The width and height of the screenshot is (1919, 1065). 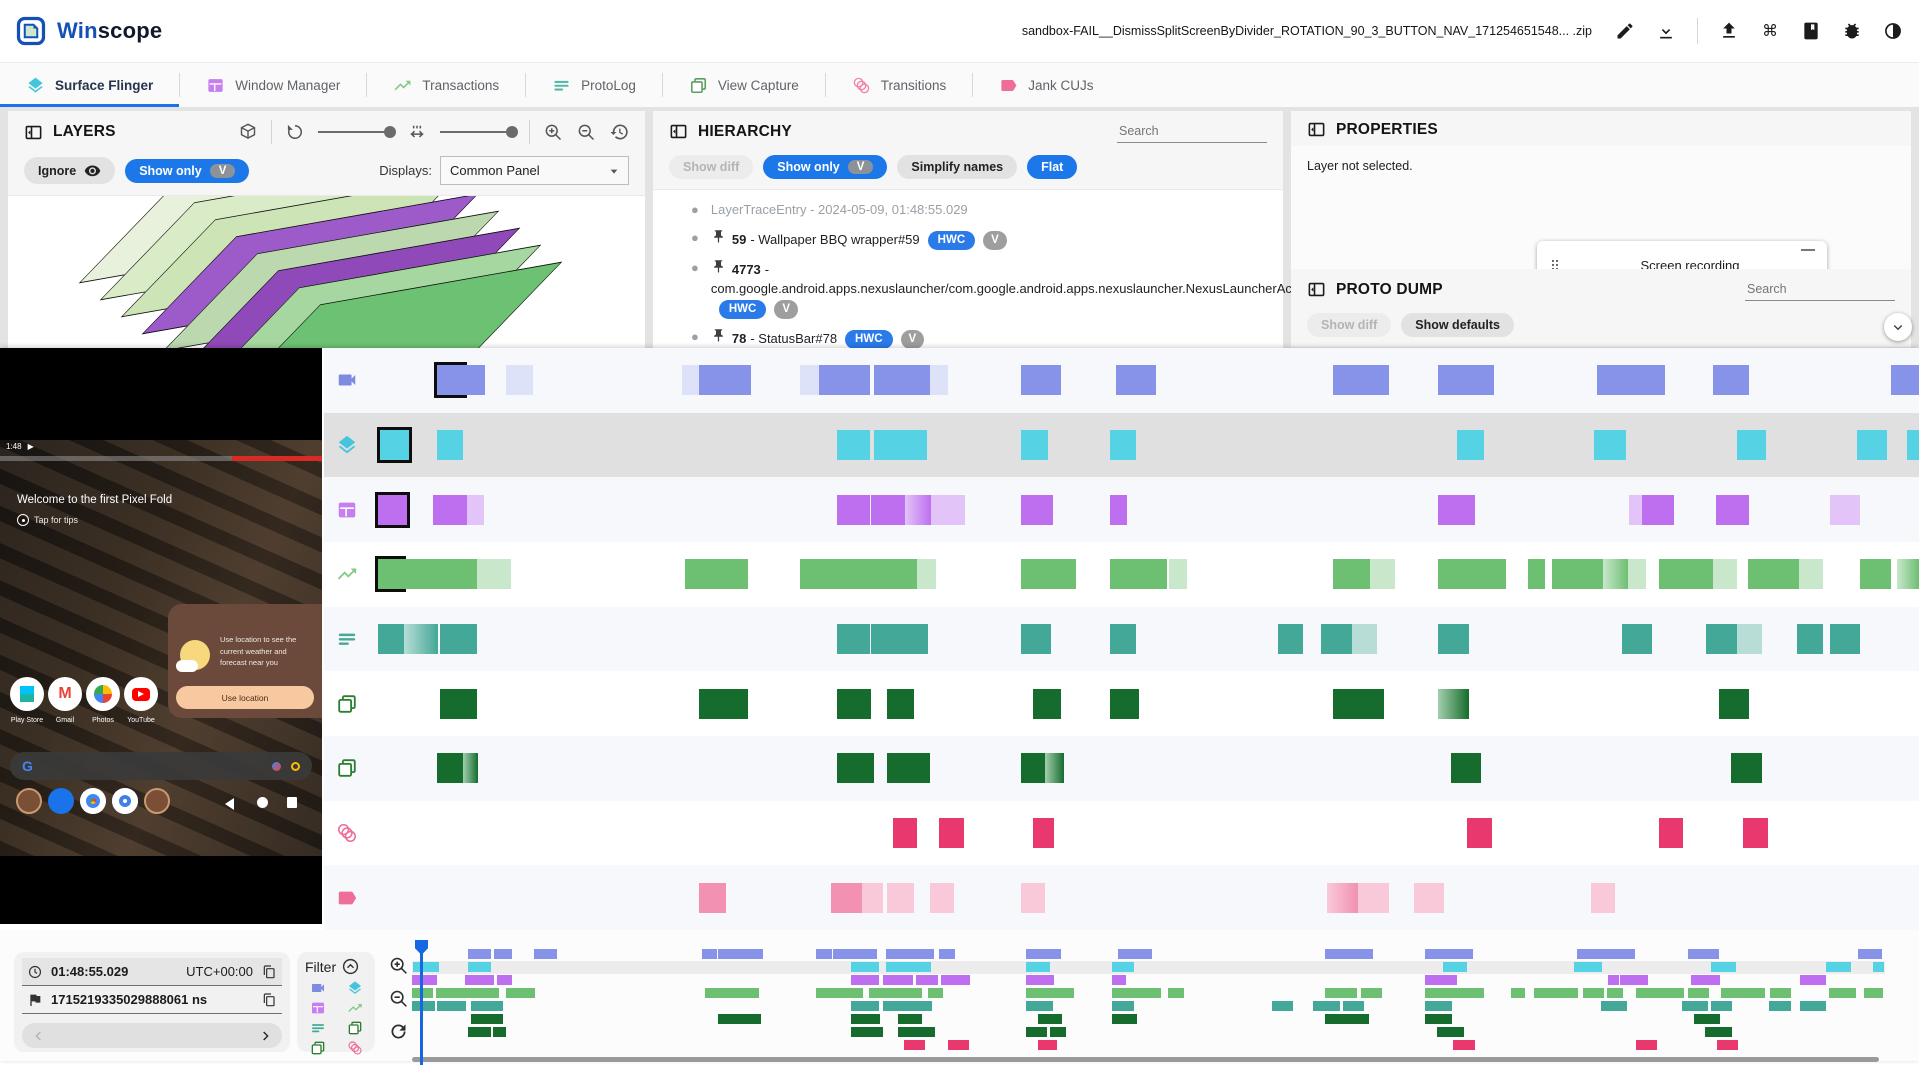 What do you see at coordinates (1121, 833) in the screenshot?
I see `timeline-row-transitions` at bounding box center [1121, 833].